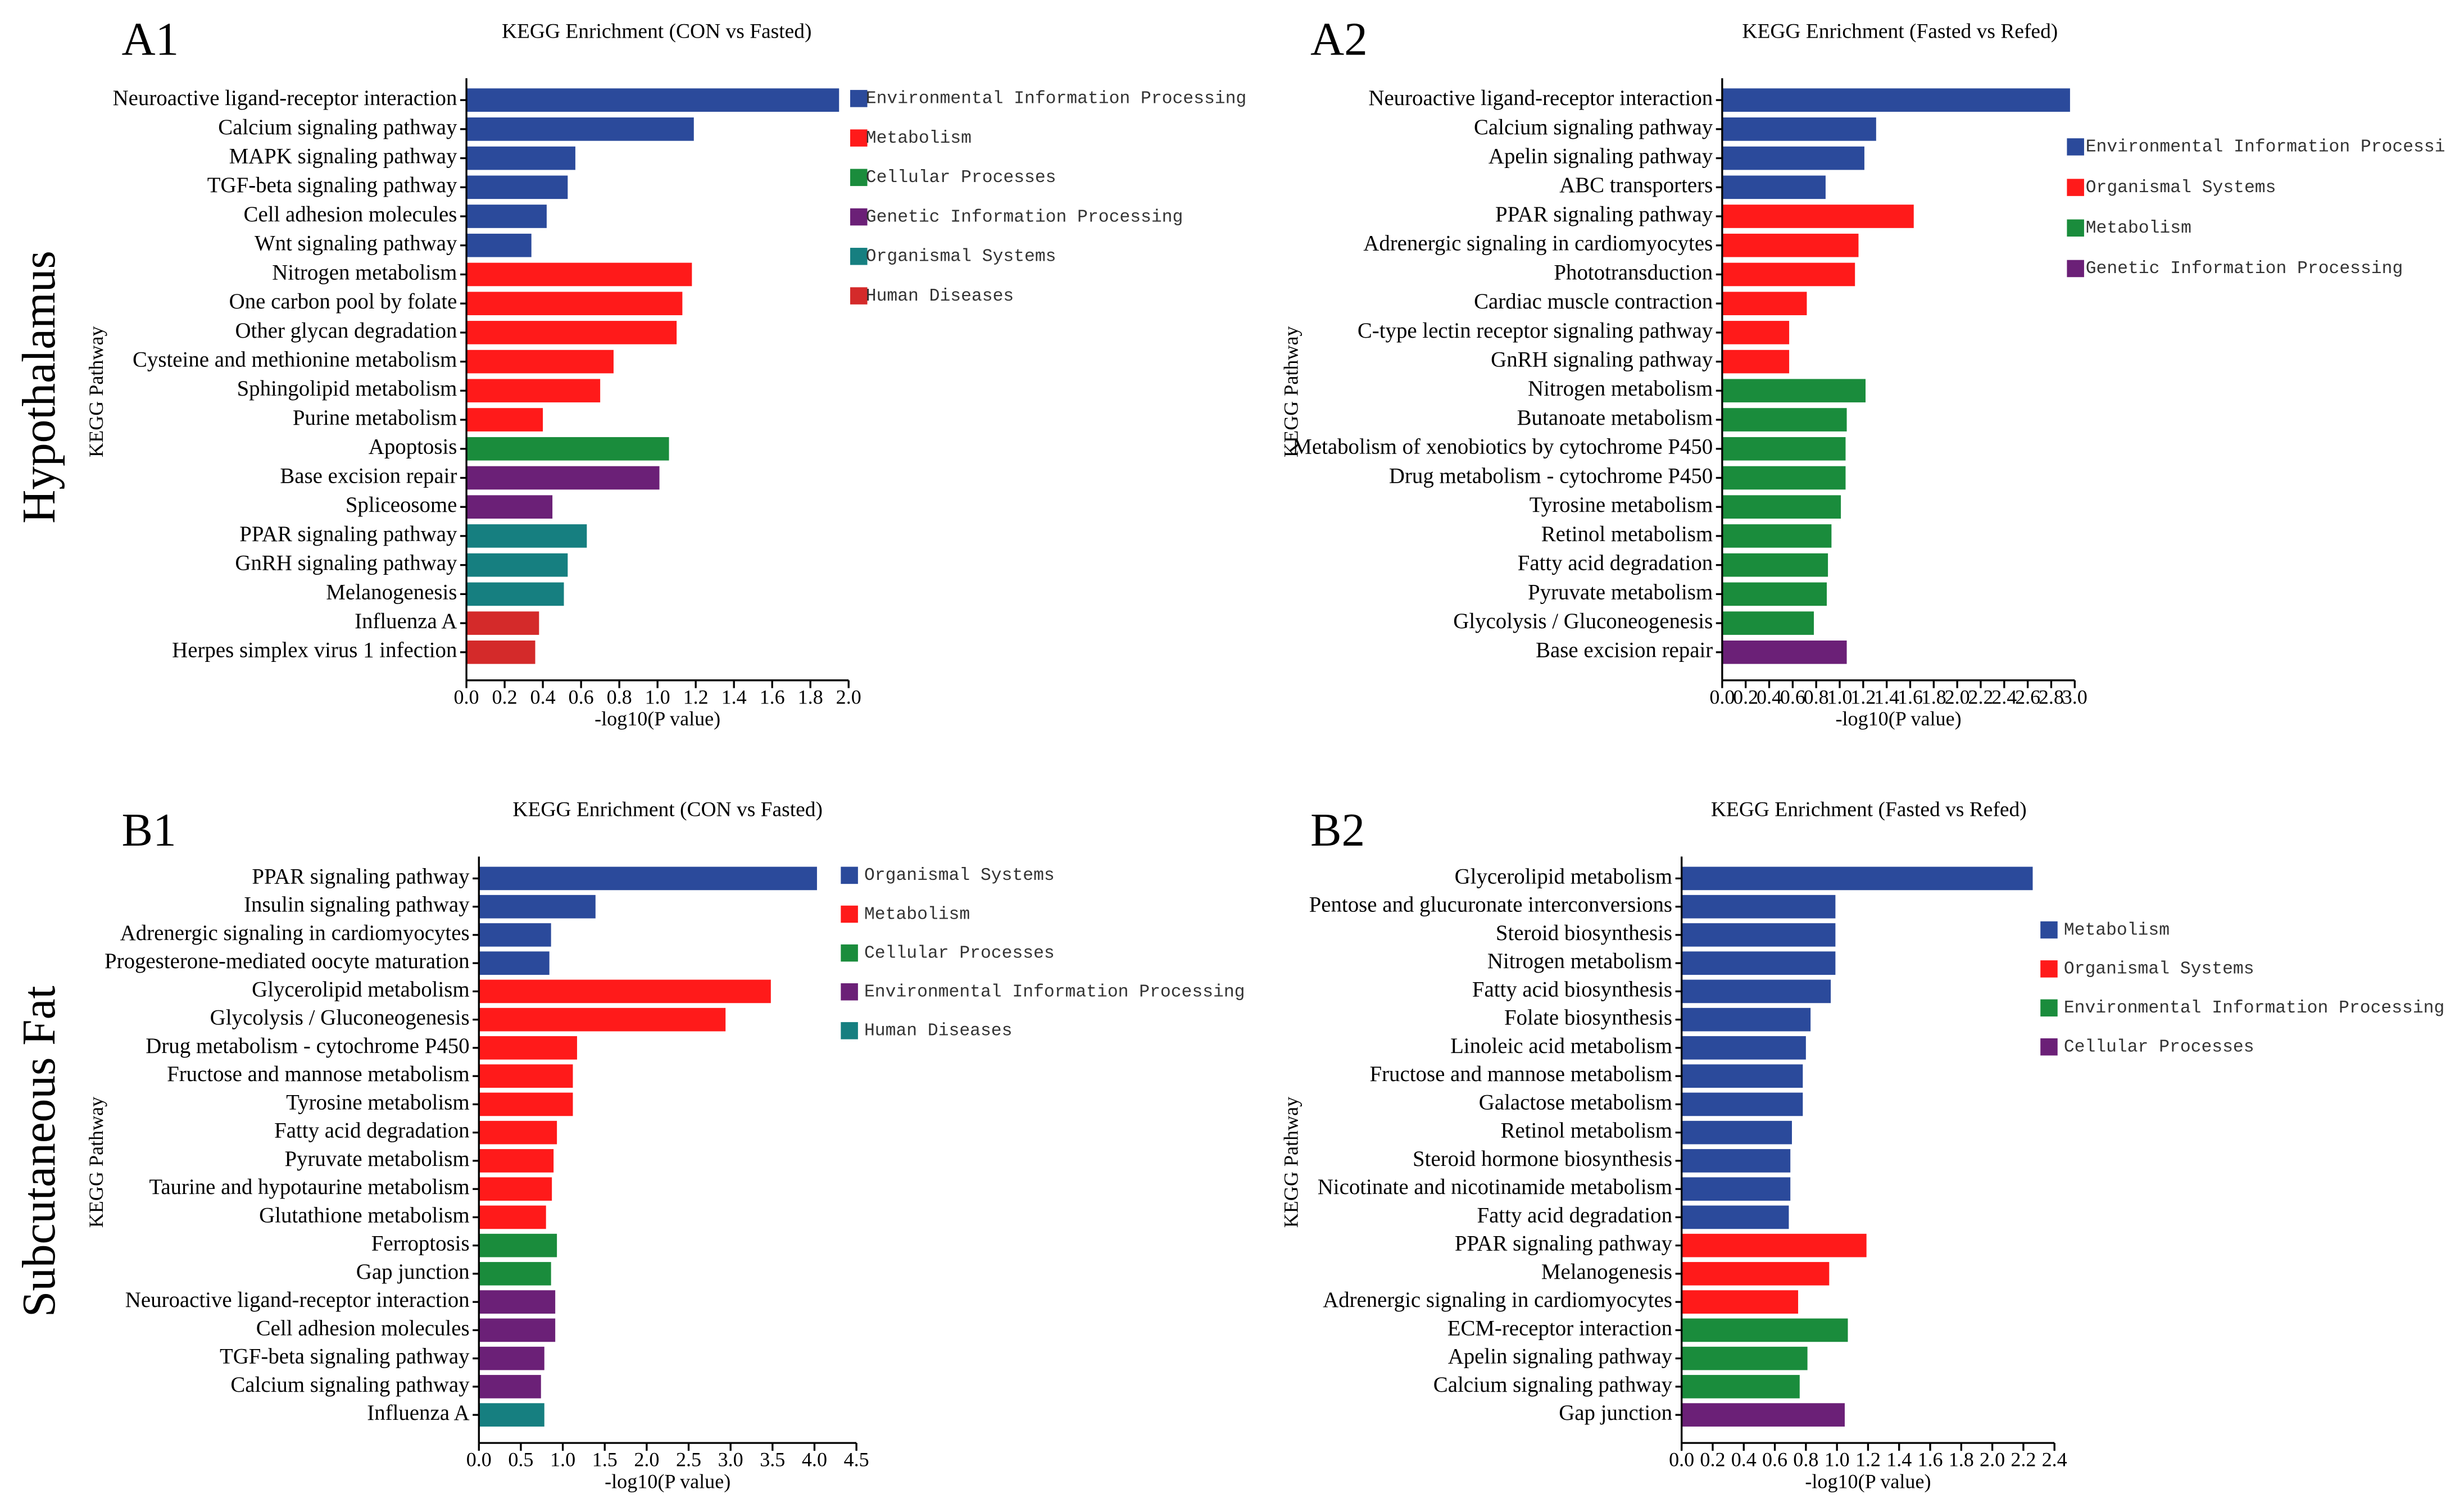 Image resolution: width=2446 pixels, height=1512 pixels. What do you see at coordinates (360, 989) in the screenshot?
I see `category-label: Glycerolipid metabolism` at bounding box center [360, 989].